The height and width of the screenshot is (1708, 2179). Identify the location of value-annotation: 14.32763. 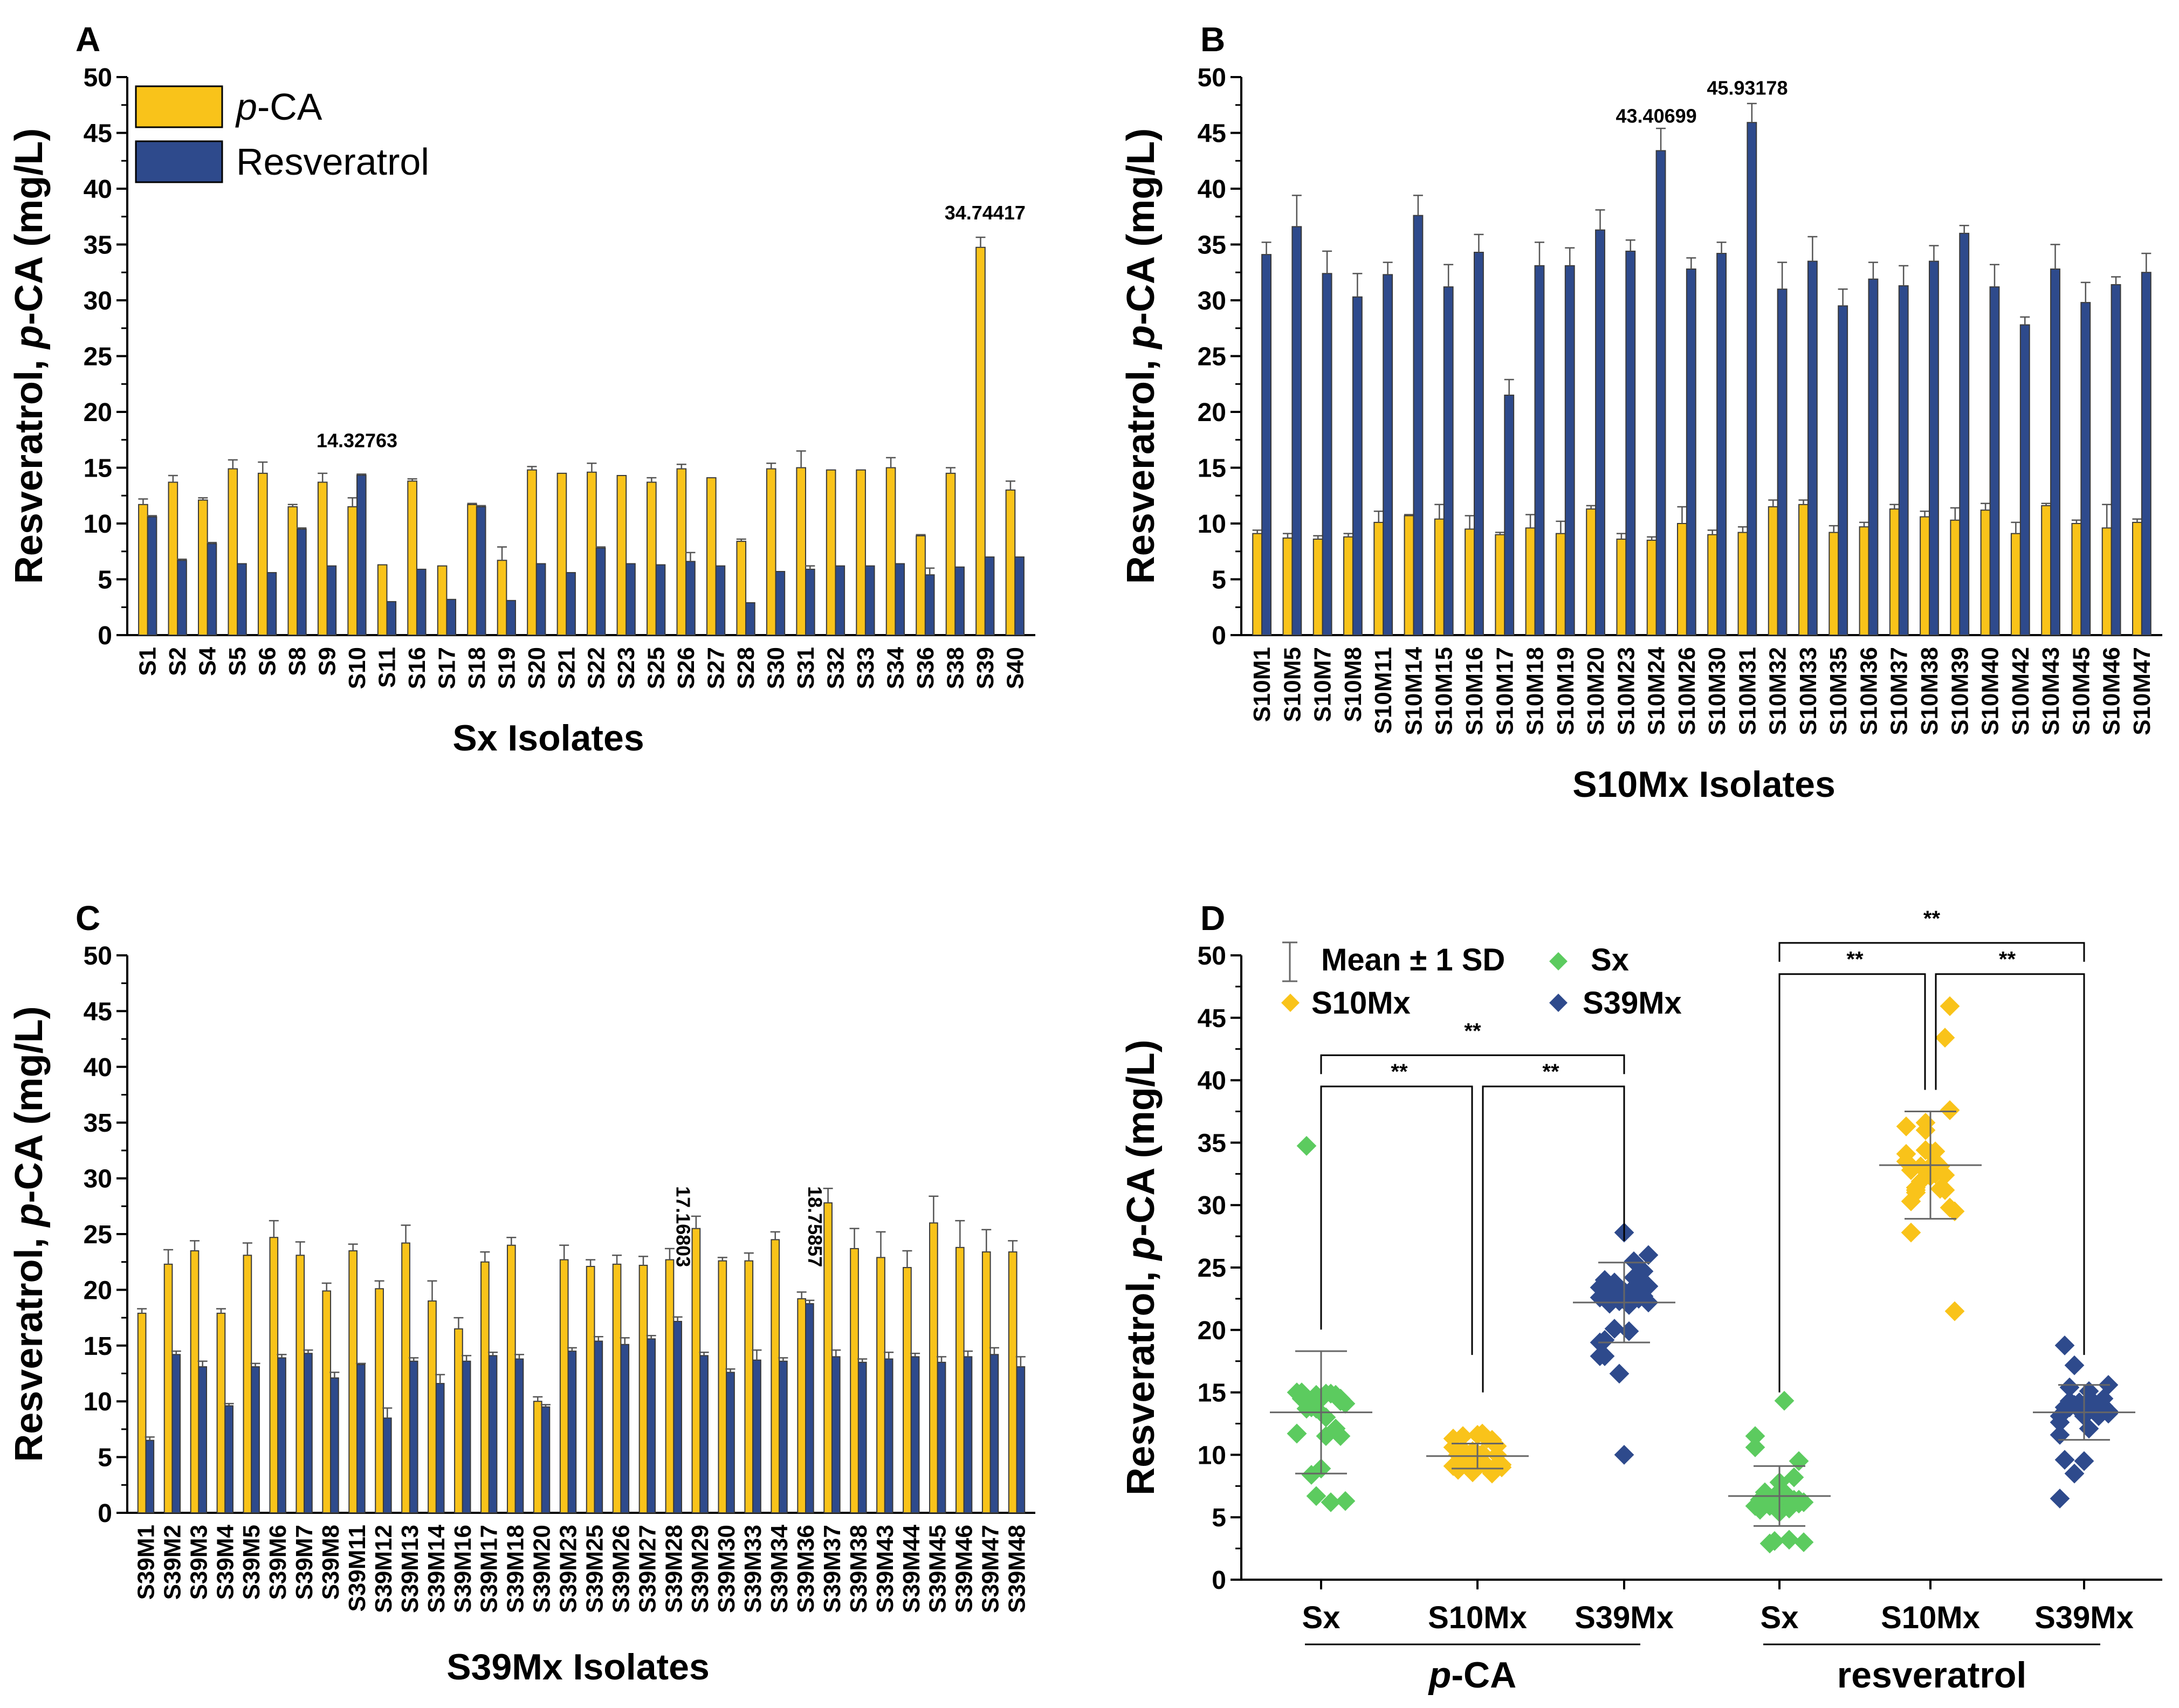
(357, 441).